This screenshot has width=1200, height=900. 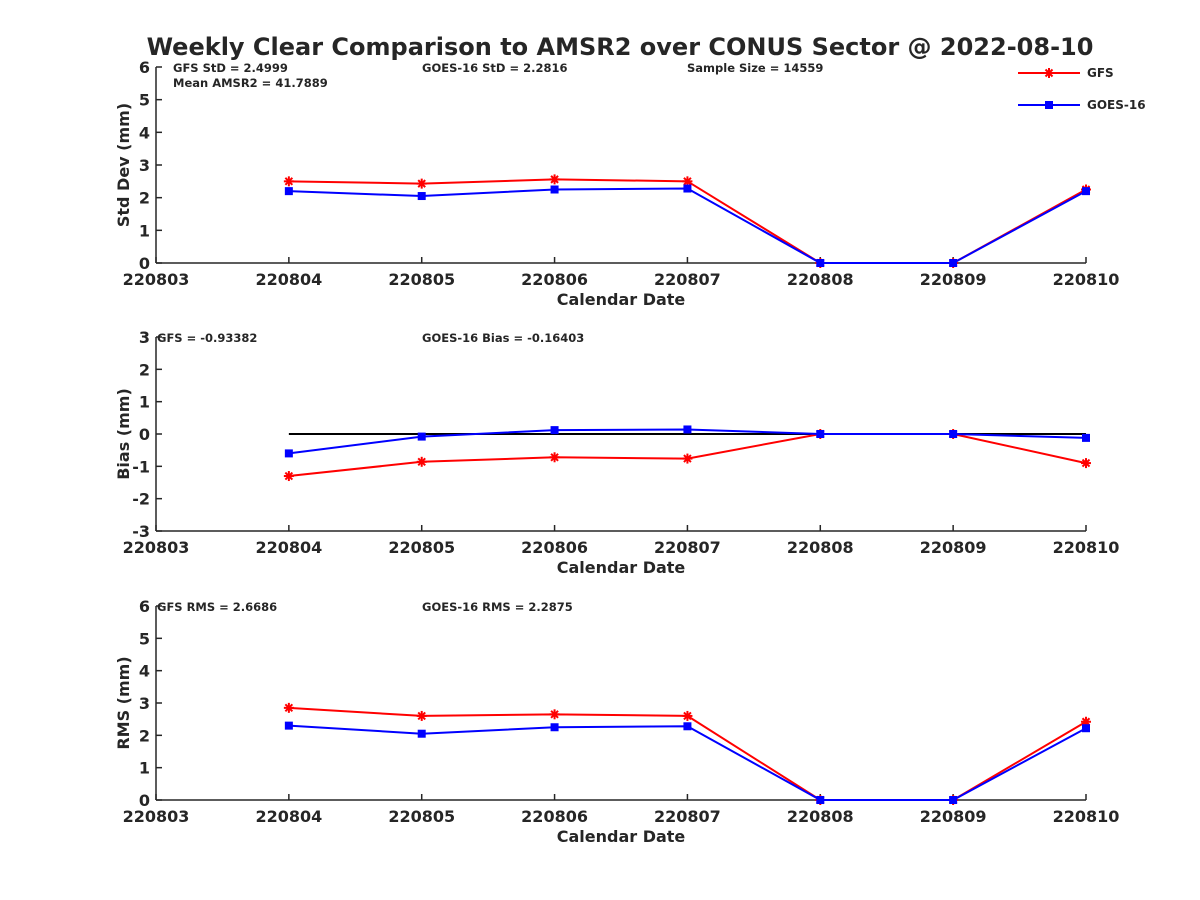 I want to click on y-axis-label: RMS (mm), so click(x=123, y=702).